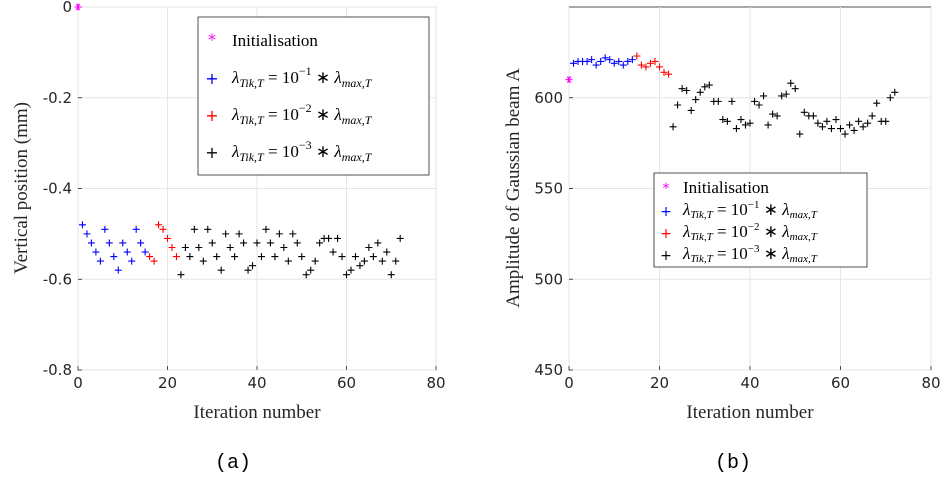  I want to click on xtick-a-3: 60, so click(346, 383).